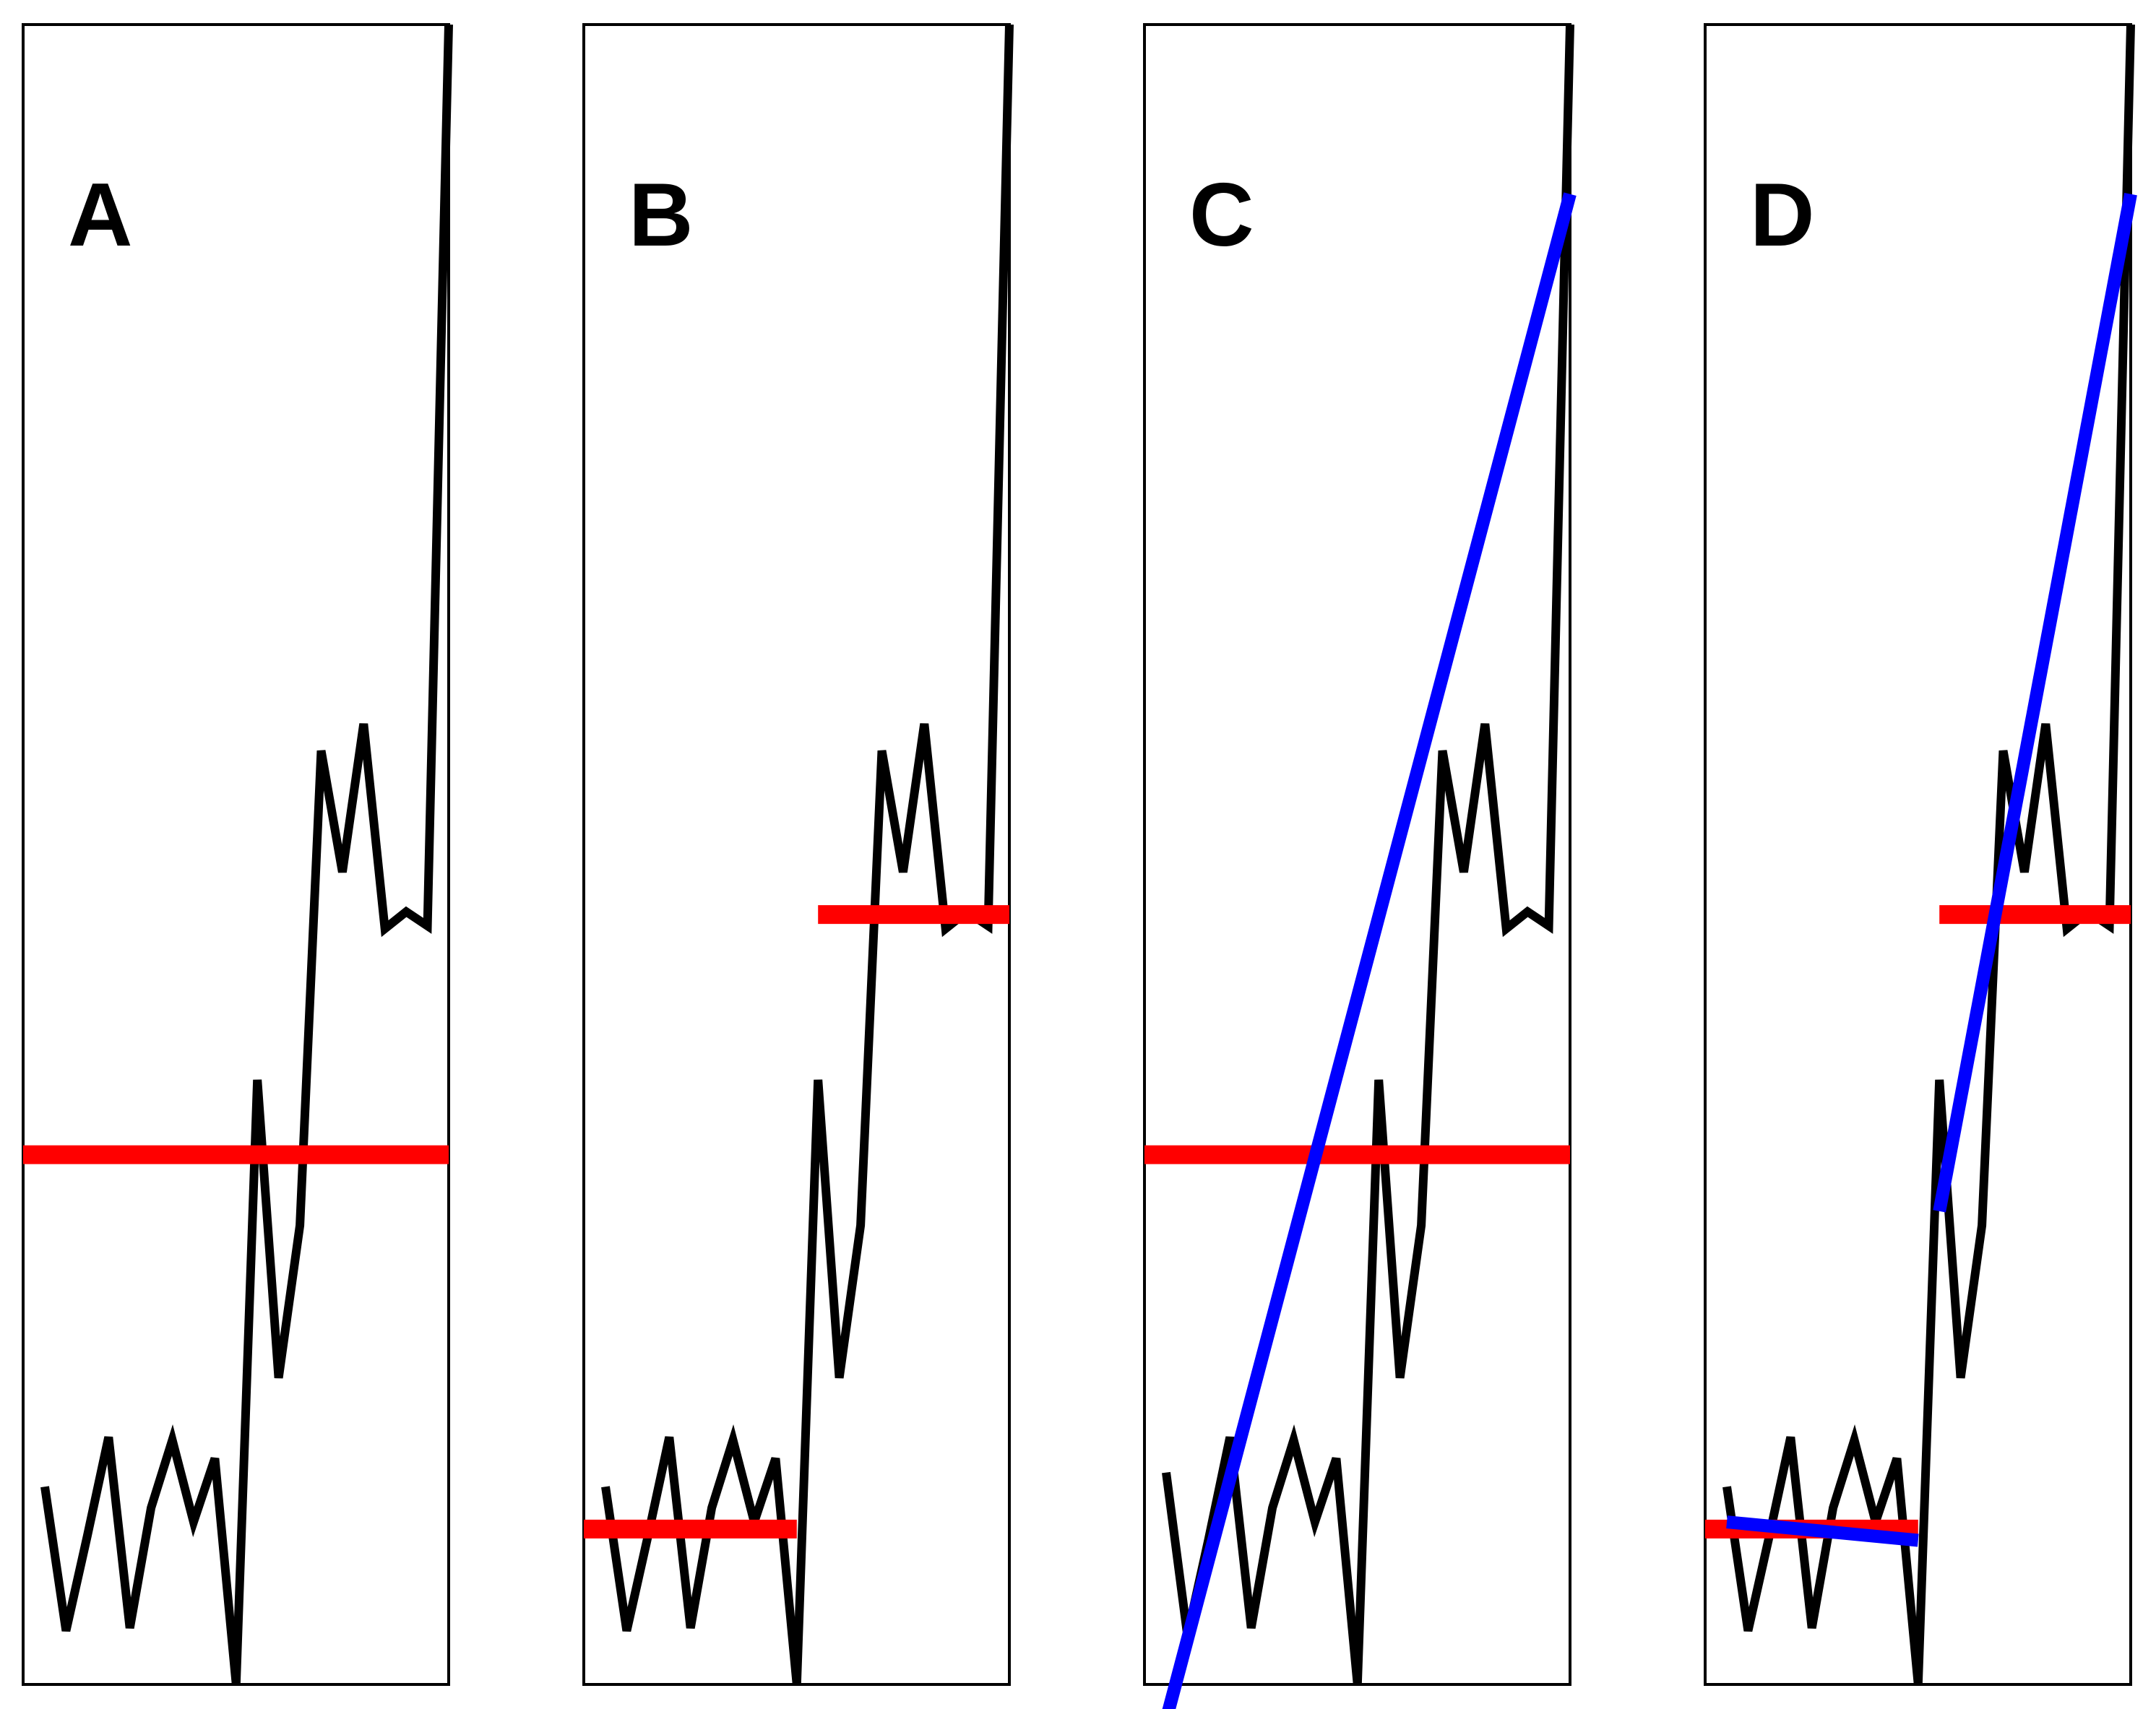 The width and height of the screenshot is (2156, 1709). What do you see at coordinates (101, 215) in the screenshot?
I see `panel-a-label: A` at bounding box center [101, 215].